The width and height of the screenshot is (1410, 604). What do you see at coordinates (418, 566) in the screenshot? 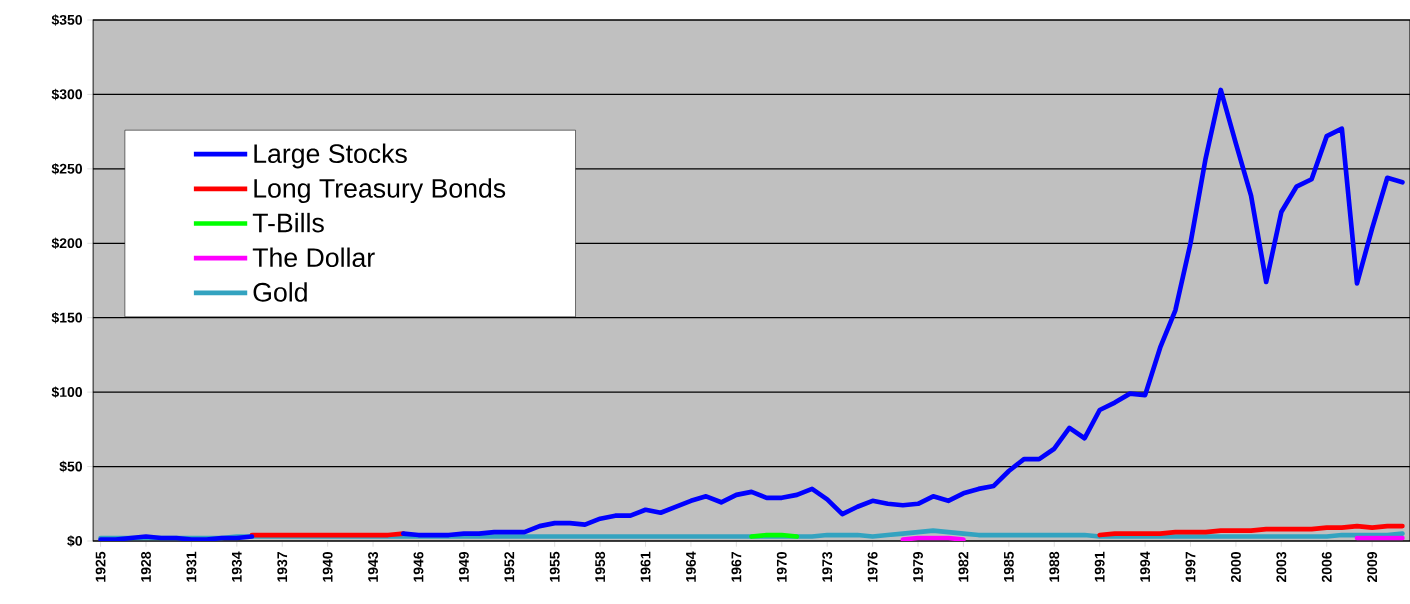
I see `x-tick-label: 1946` at bounding box center [418, 566].